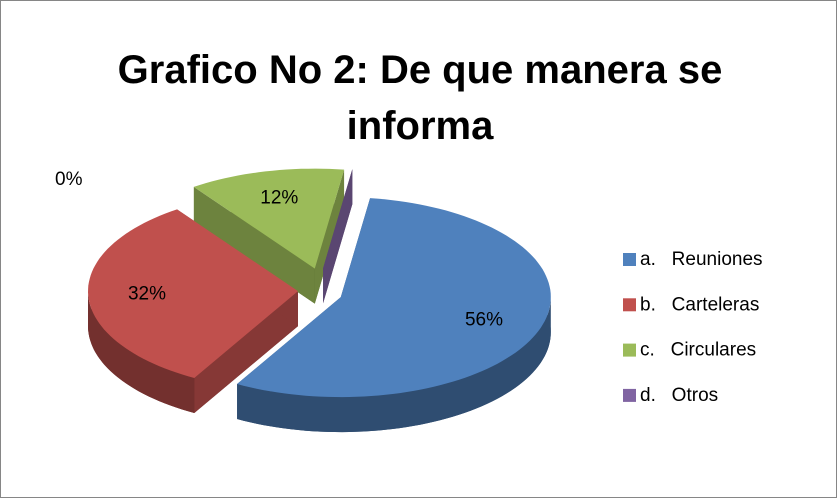 The height and width of the screenshot is (499, 838). Describe the element at coordinates (699, 304) in the screenshot. I see `legend-label: b. Carteleras` at that location.